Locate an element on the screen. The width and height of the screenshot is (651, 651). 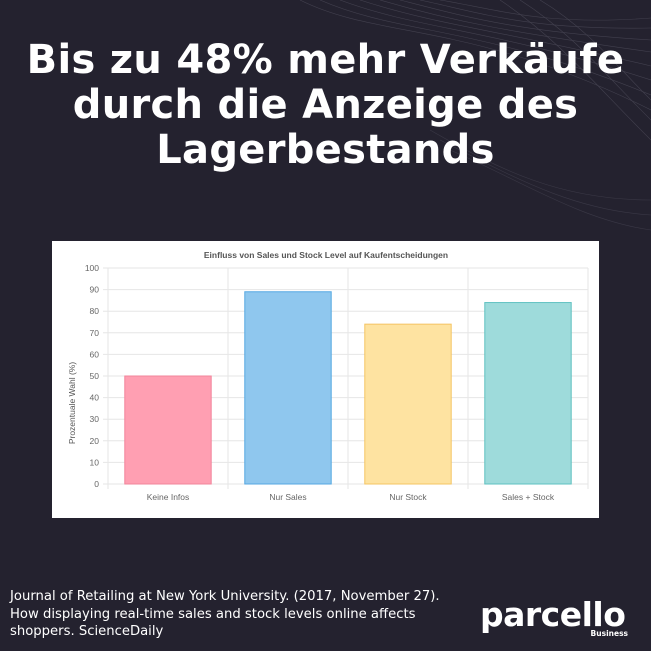
headline-line-1: Bis zu 48% mehr Verkäufe is located at coordinates (325, 60).